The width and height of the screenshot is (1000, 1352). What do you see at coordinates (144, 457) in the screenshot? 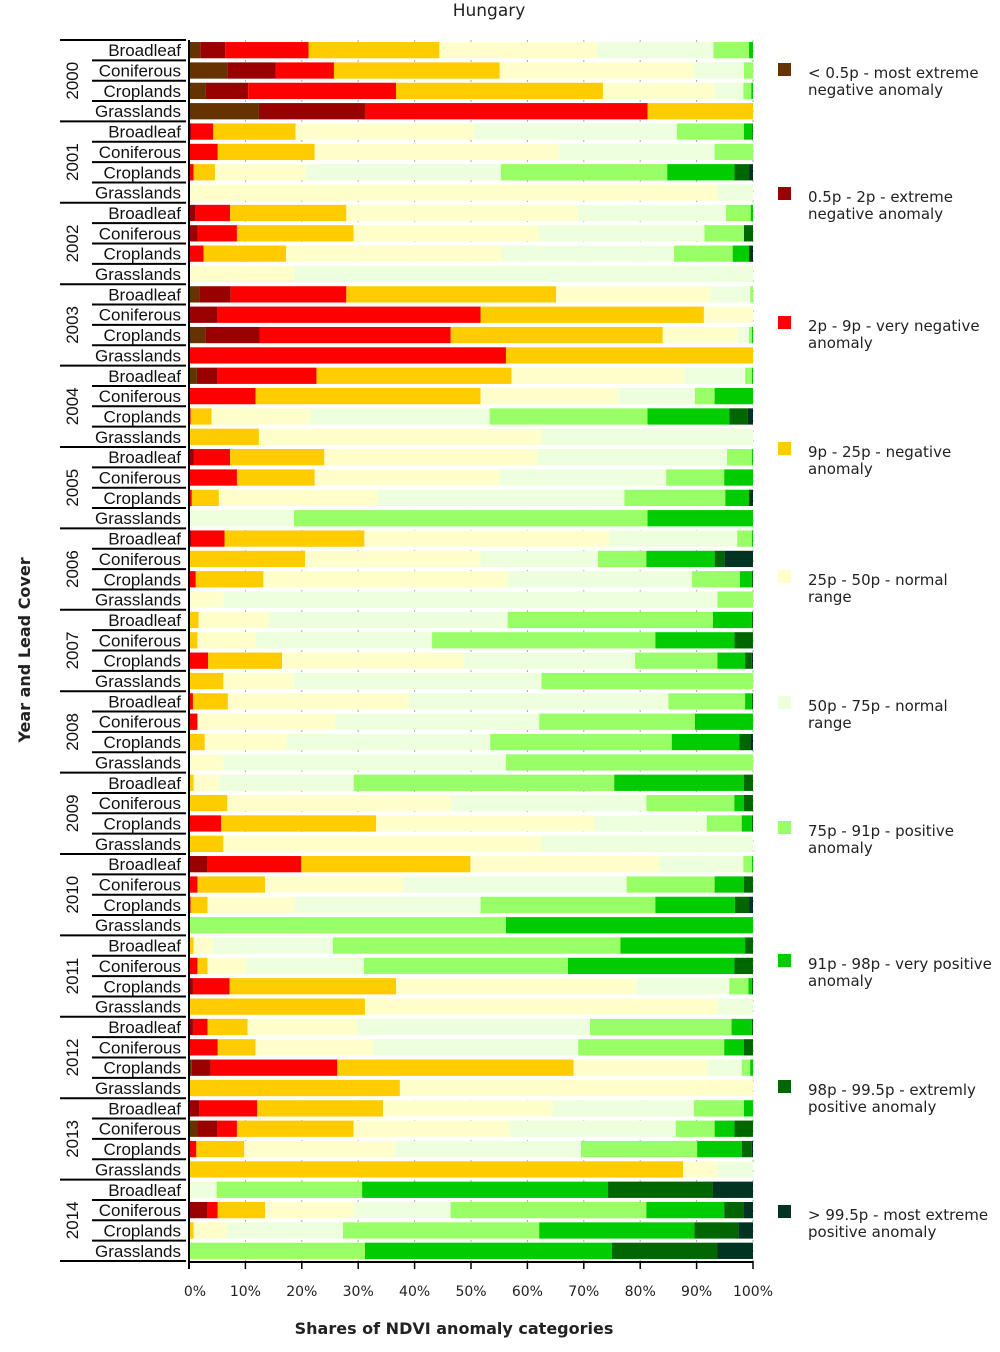
I see `row-label: Broadleaf` at bounding box center [144, 457].